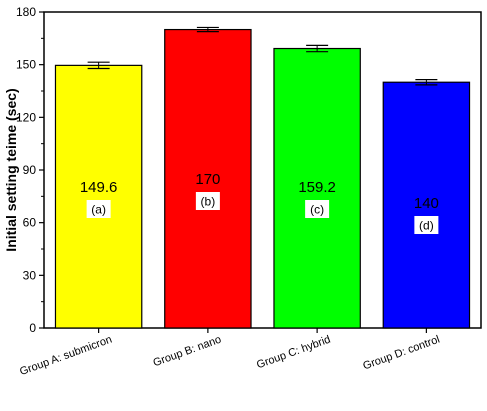  I want to click on letter-label: (b), so click(208, 202).